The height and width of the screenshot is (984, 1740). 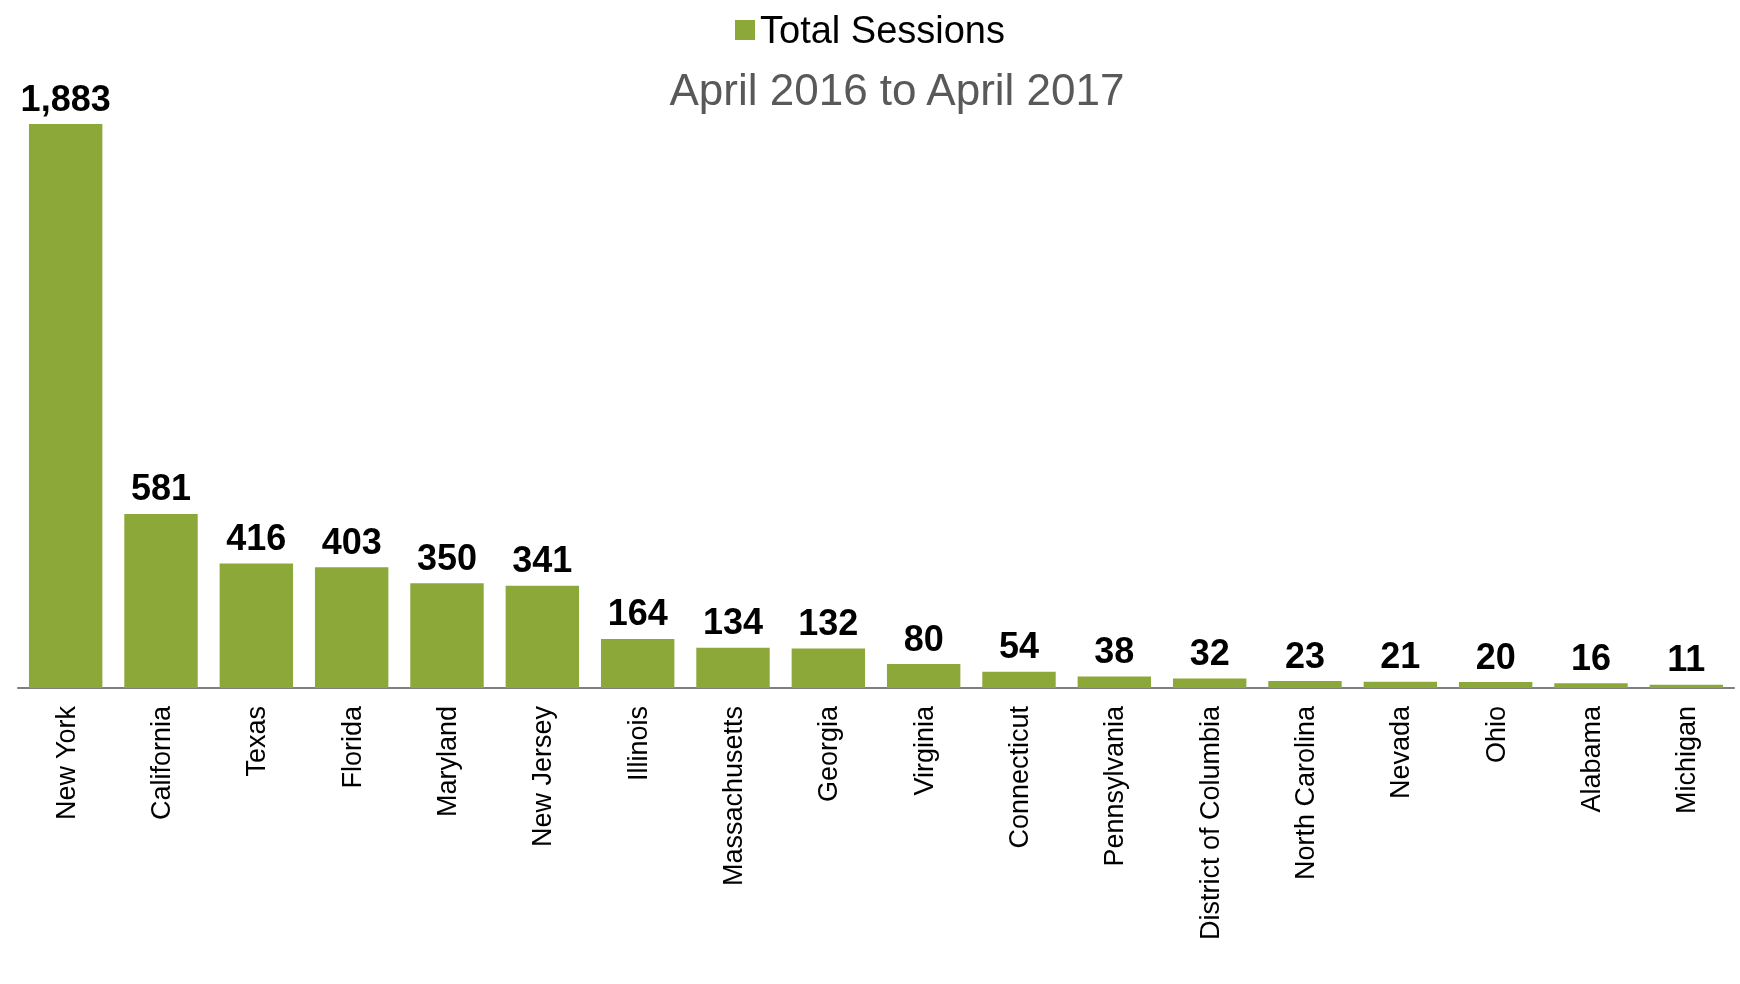 What do you see at coordinates (1591, 759) in the screenshot?
I see `x-tick-label: Alabama` at bounding box center [1591, 759].